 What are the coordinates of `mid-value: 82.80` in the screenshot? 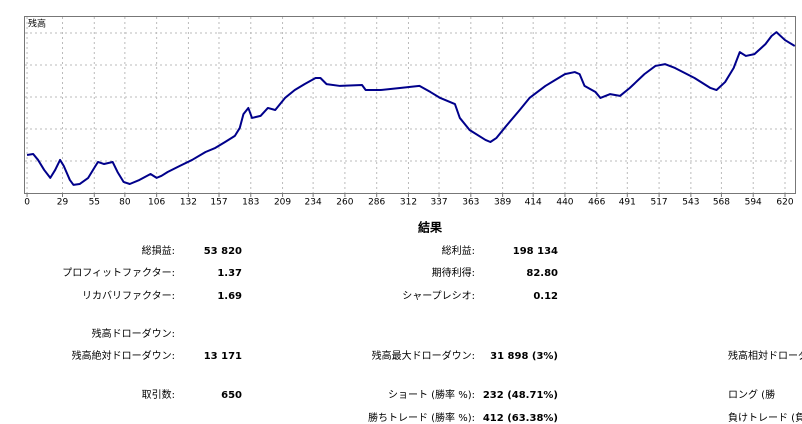 It's located at (542, 273).